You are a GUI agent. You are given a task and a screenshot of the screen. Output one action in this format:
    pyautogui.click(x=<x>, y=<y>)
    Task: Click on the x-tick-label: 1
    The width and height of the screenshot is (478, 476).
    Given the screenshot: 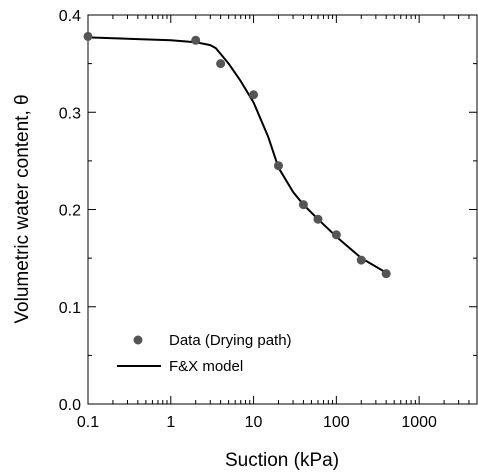 What is the action you would take?
    pyautogui.click(x=170, y=422)
    